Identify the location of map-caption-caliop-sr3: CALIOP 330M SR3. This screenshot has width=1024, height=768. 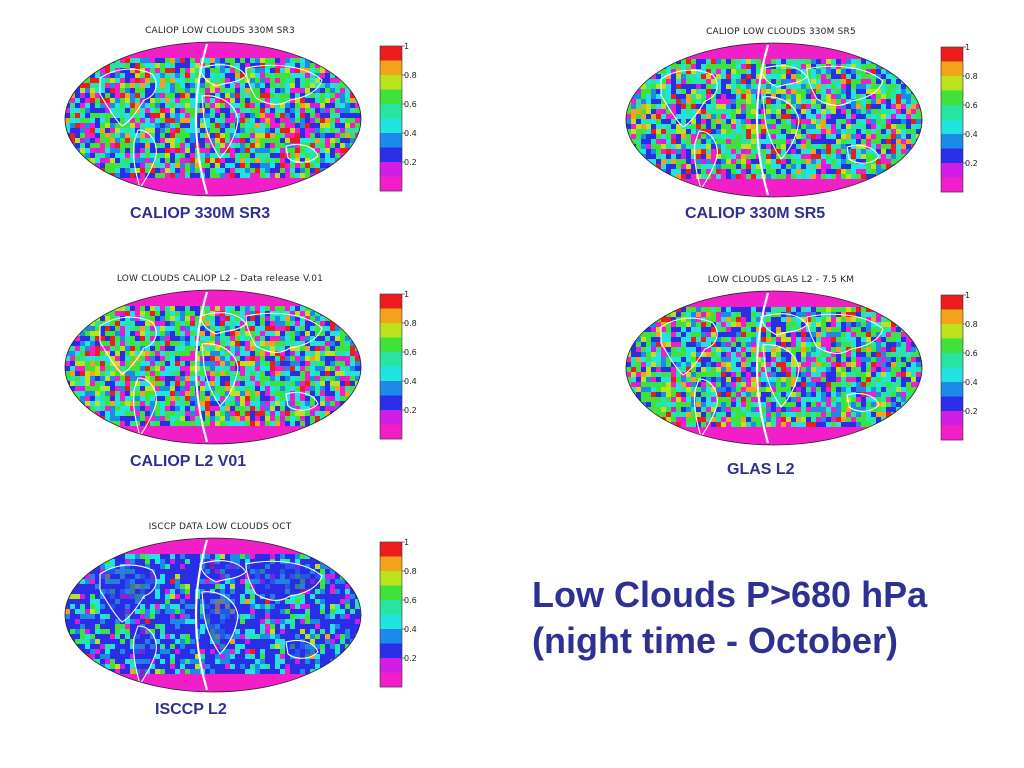
(200, 213).